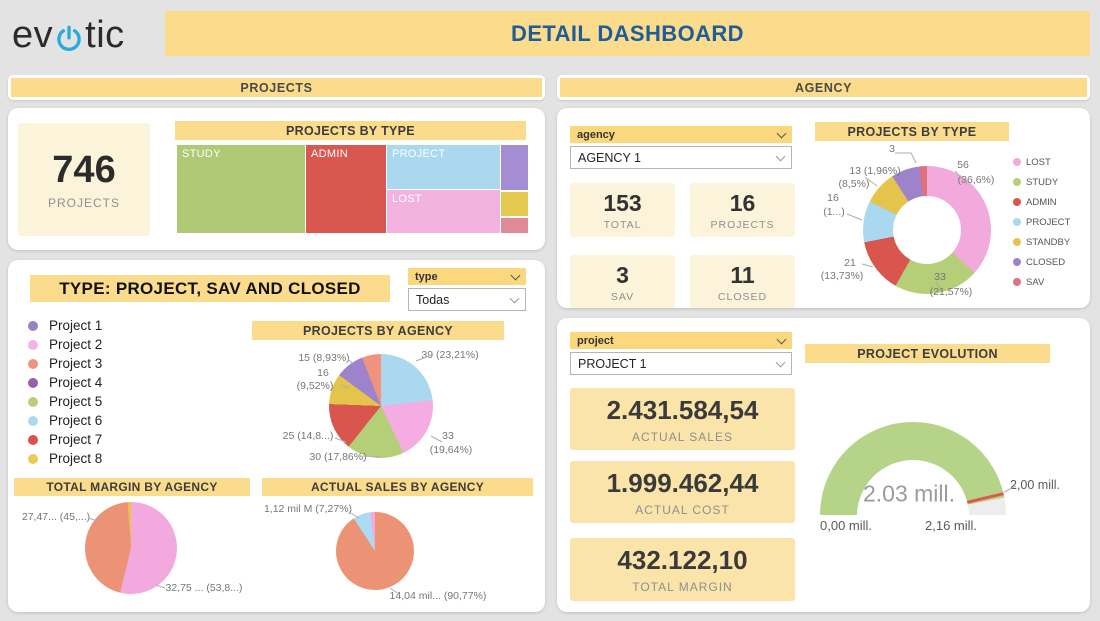  What do you see at coordinates (443, 211) in the screenshot?
I see `treemap-block-lost: LOST` at bounding box center [443, 211].